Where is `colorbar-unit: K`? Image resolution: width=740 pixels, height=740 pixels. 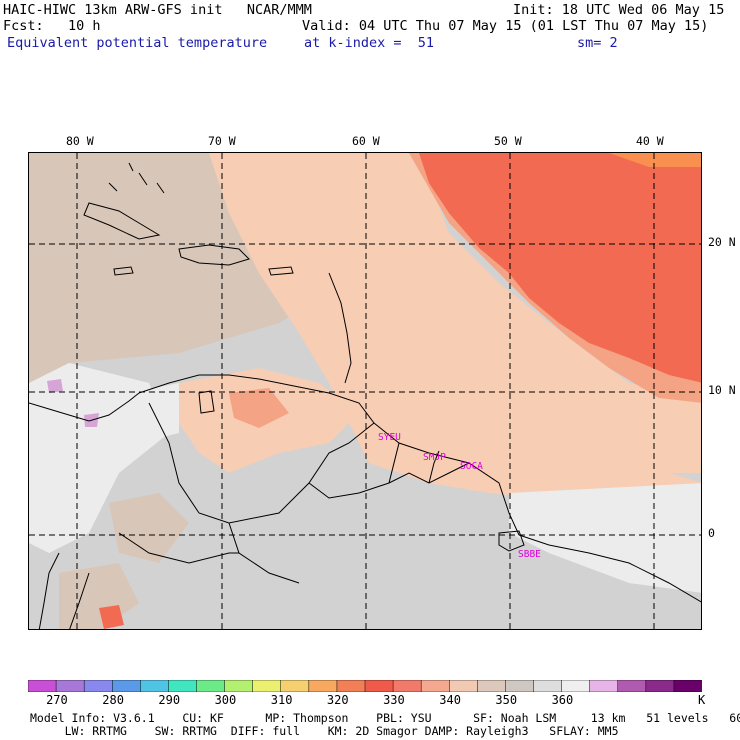 colorbar-unit: K is located at coordinates (702, 700).